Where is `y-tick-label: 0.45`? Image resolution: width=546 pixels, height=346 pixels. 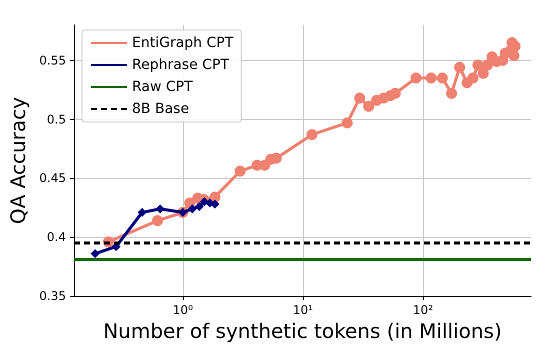 y-tick-label: 0.45 is located at coordinates (52, 178).